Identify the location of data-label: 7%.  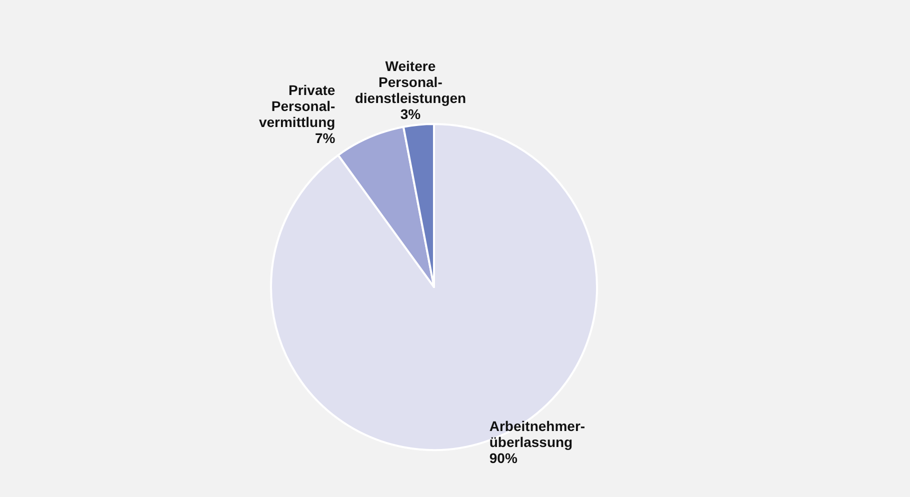
(325, 138).